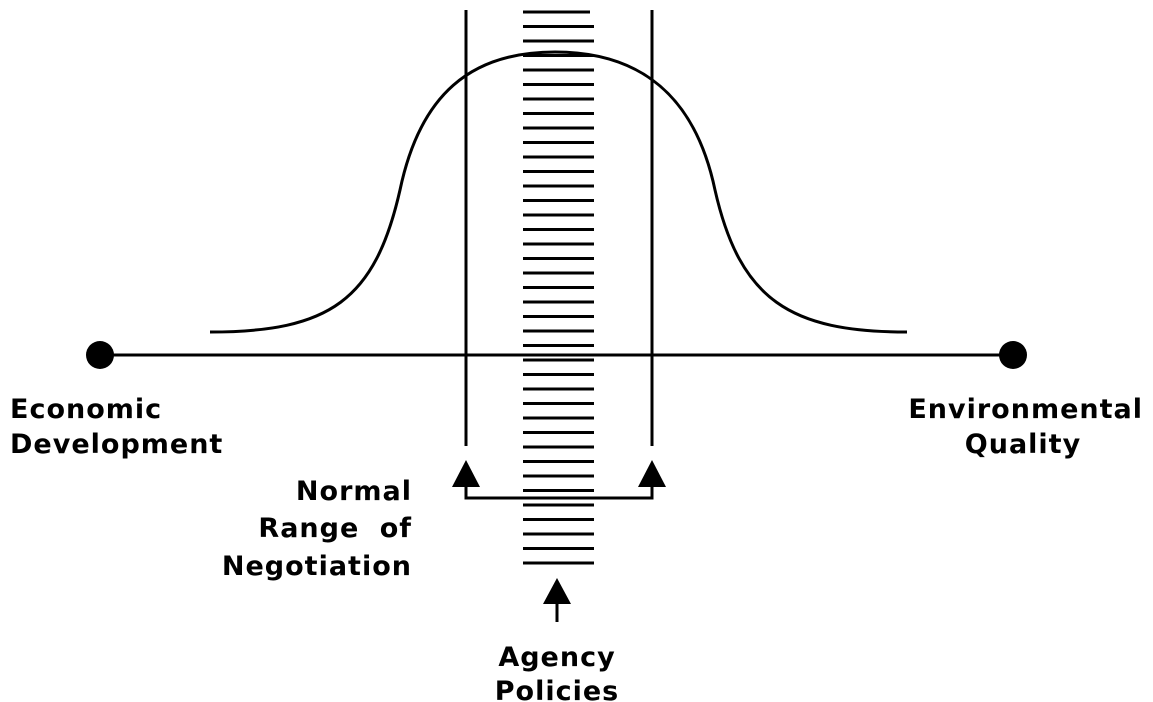 This screenshot has width=1153, height=702. What do you see at coordinates (116, 444) in the screenshot?
I see `label: Development` at bounding box center [116, 444].